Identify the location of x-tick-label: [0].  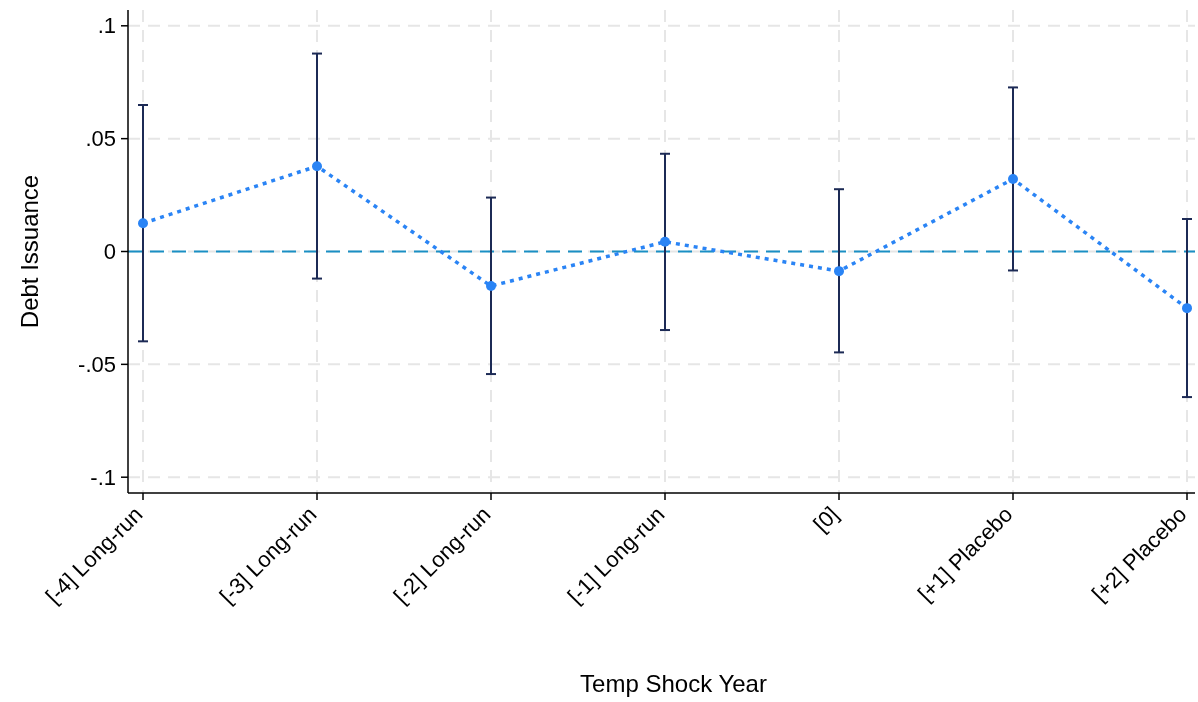
(826, 519).